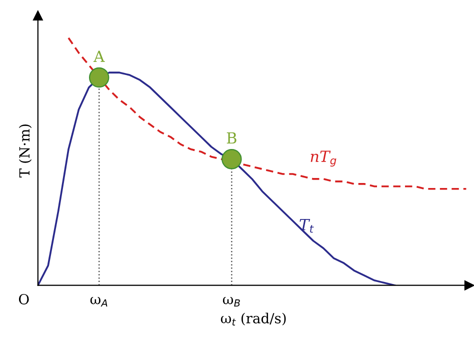 The image size is (474, 348). I want to click on y-axis-title: T (N·m), so click(25, 151).